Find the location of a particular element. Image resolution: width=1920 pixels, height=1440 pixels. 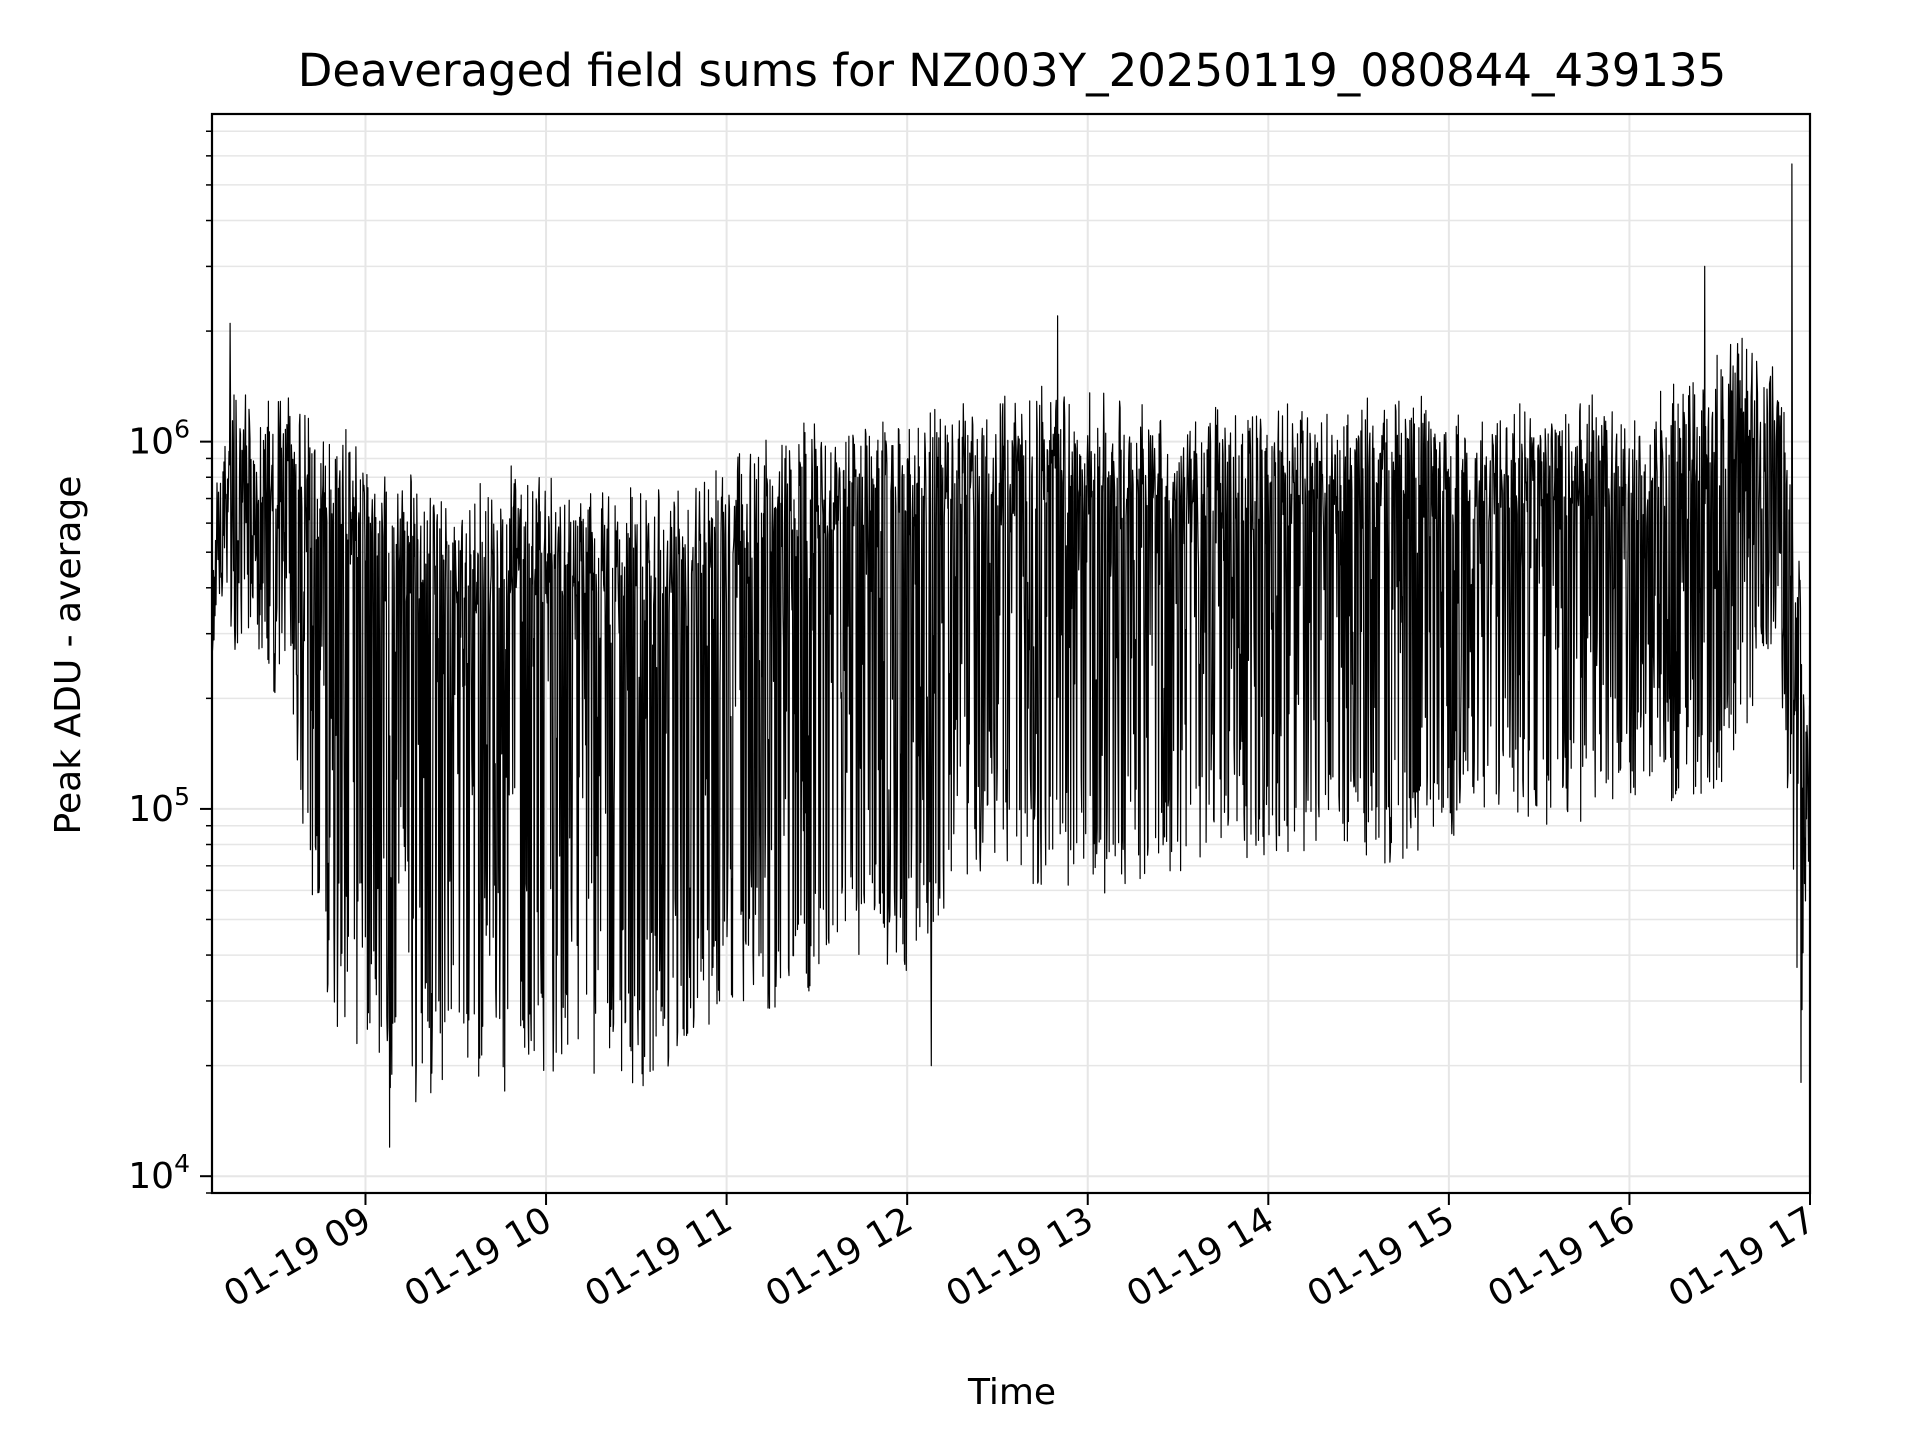

x-axis-label: Time is located at coordinates (1011, 1392).